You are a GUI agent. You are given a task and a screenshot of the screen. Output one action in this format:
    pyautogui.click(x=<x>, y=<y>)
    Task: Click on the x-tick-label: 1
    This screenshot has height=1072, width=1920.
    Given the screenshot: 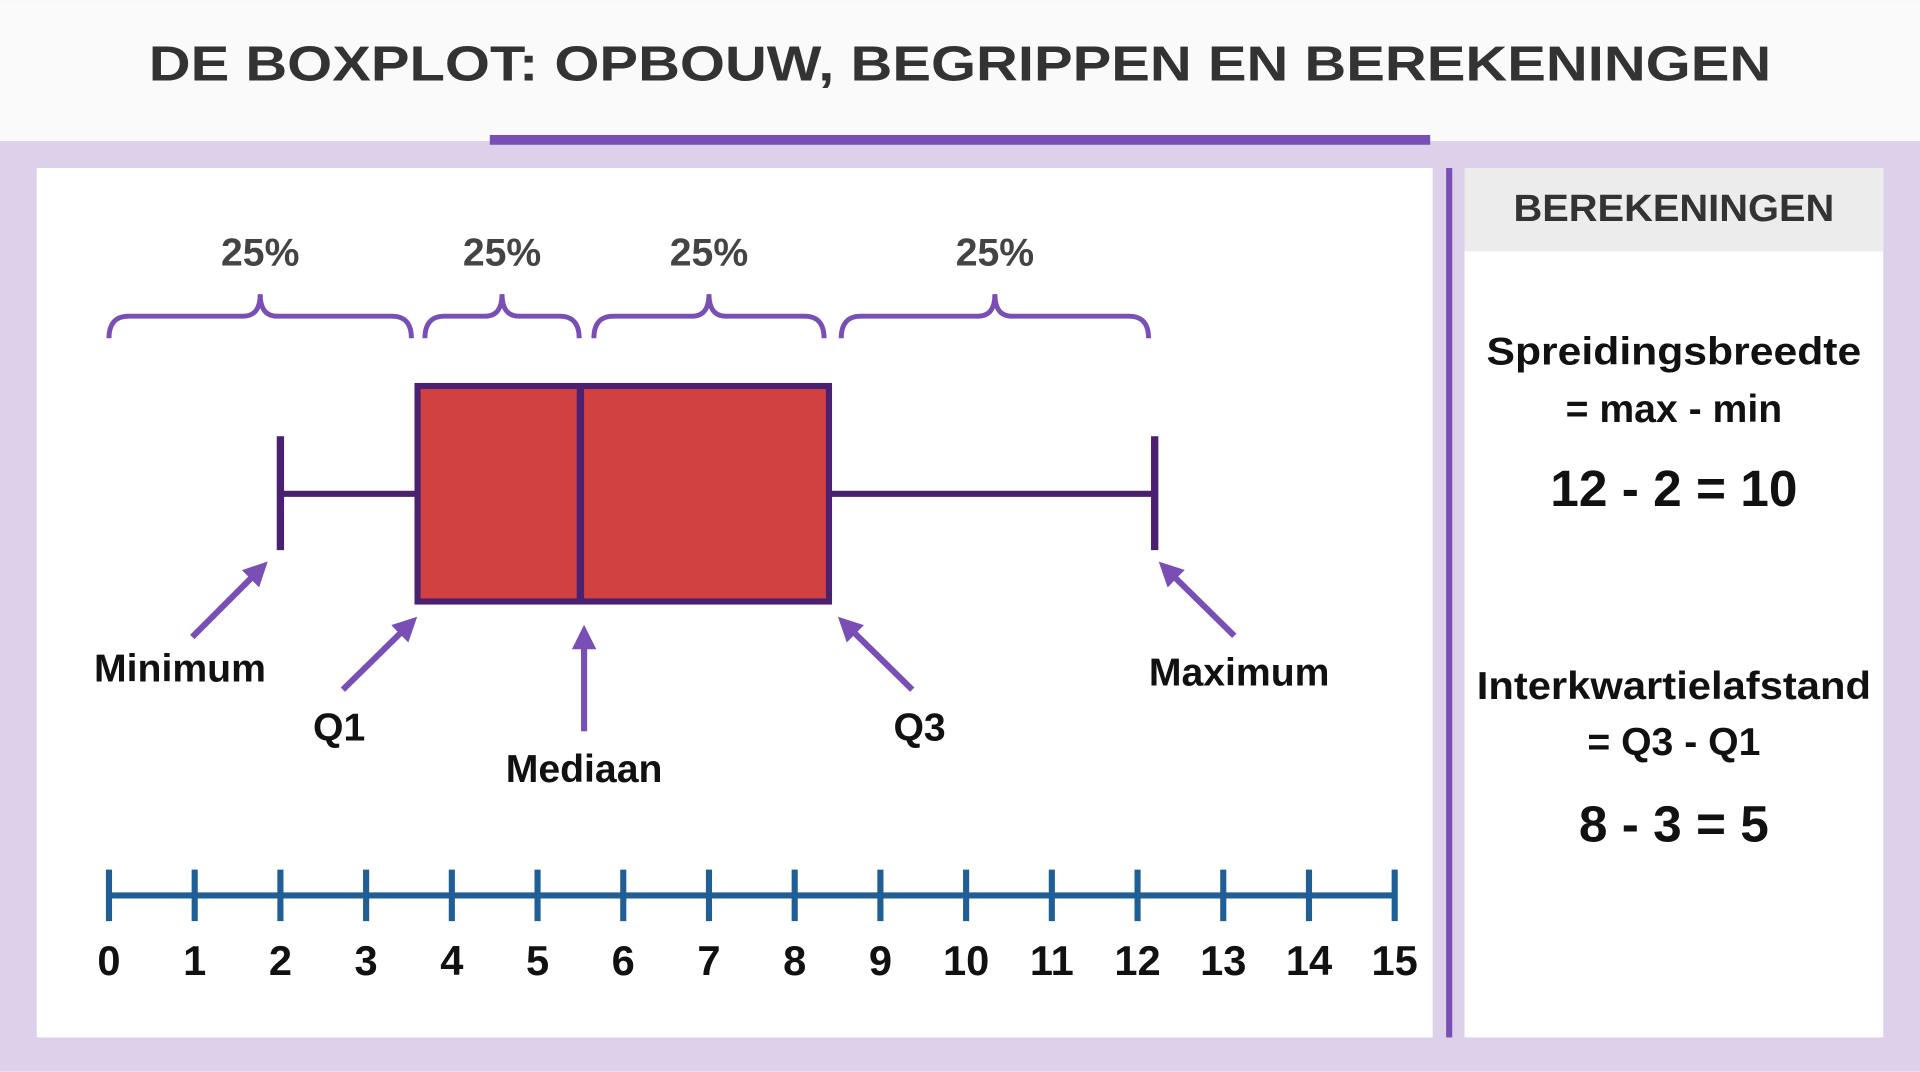 What is the action you would take?
    pyautogui.click(x=194, y=960)
    